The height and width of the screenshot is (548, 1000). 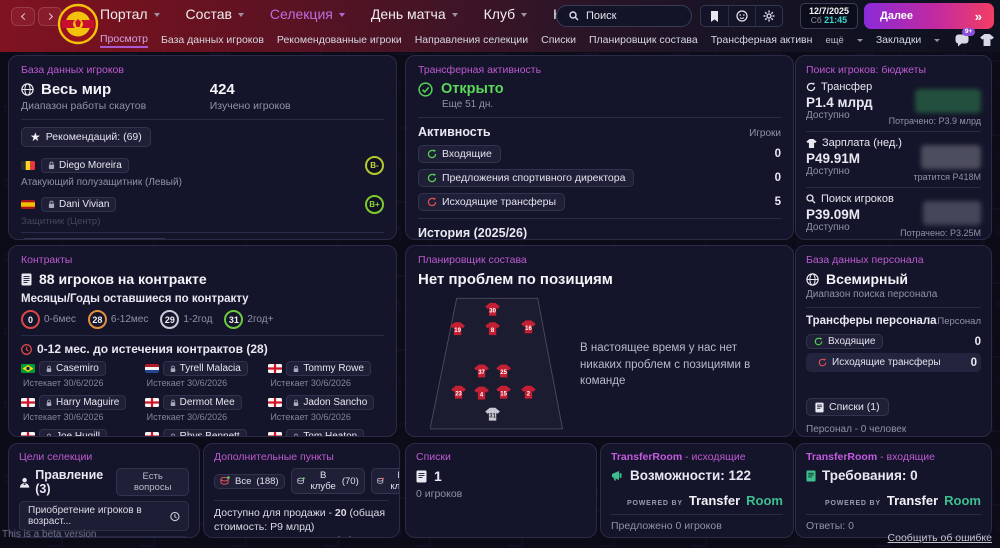 I want to click on subnav-overview: Просмотр, so click(x=124, y=40).